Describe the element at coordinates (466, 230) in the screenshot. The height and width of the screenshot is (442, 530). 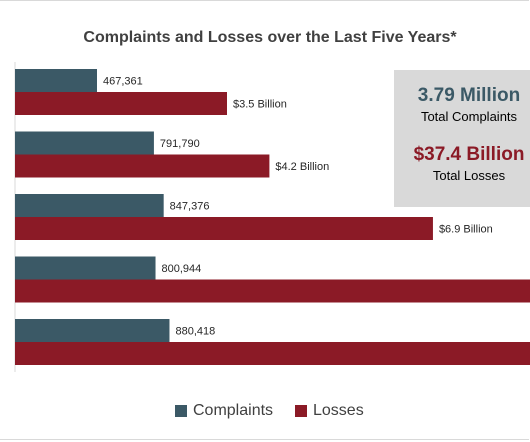
I see `data-label-losses-3: $6.9 Billion` at that location.